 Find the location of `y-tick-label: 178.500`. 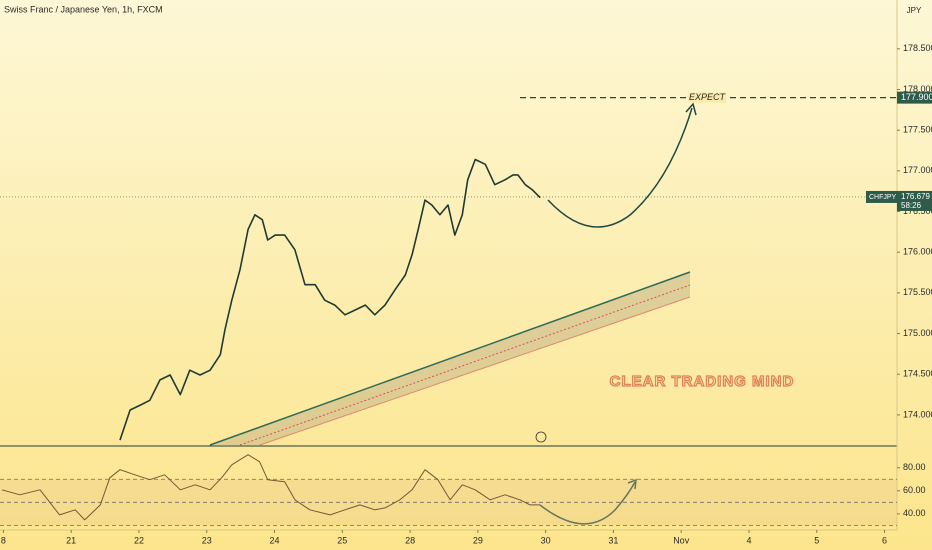

y-tick-label: 178.500 is located at coordinates (917, 48).